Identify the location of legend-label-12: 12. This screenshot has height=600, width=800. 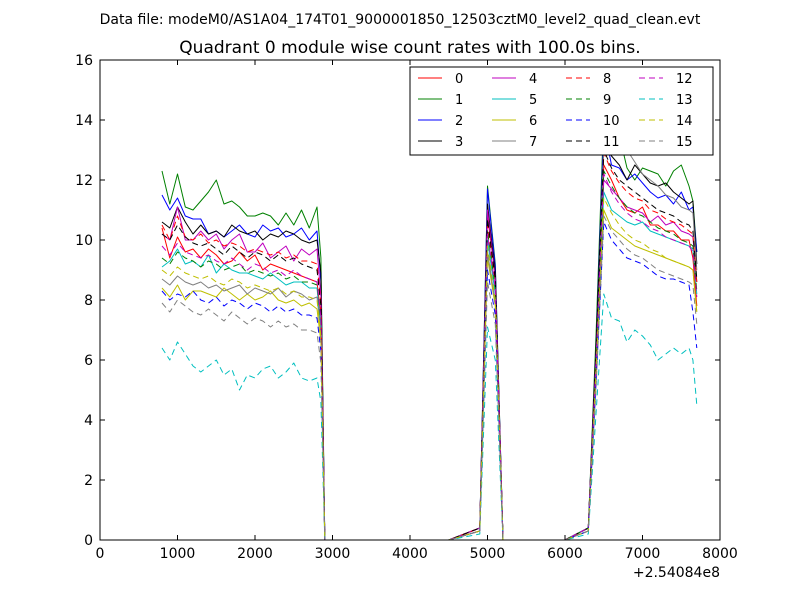
(684, 79).